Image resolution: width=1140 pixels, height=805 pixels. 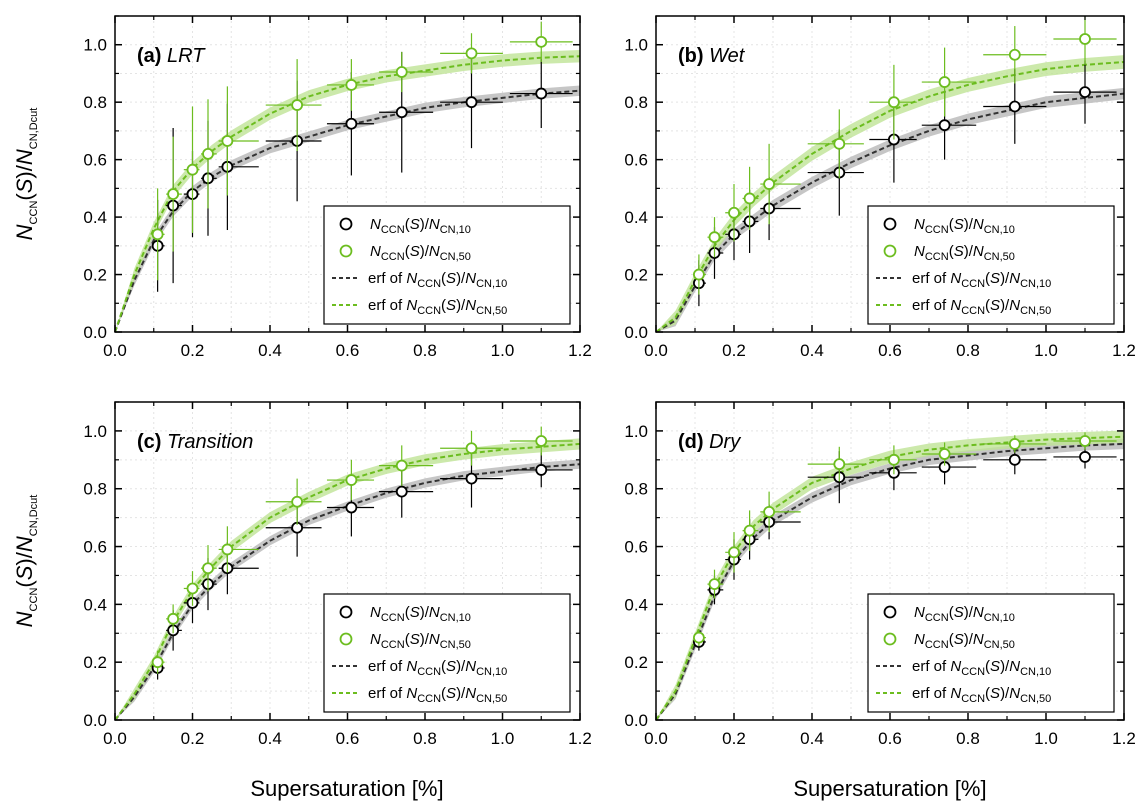 What do you see at coordinates (183, 56) in the screenshot?
I see `panel-name: LRT` at bounding box center [183, 56].